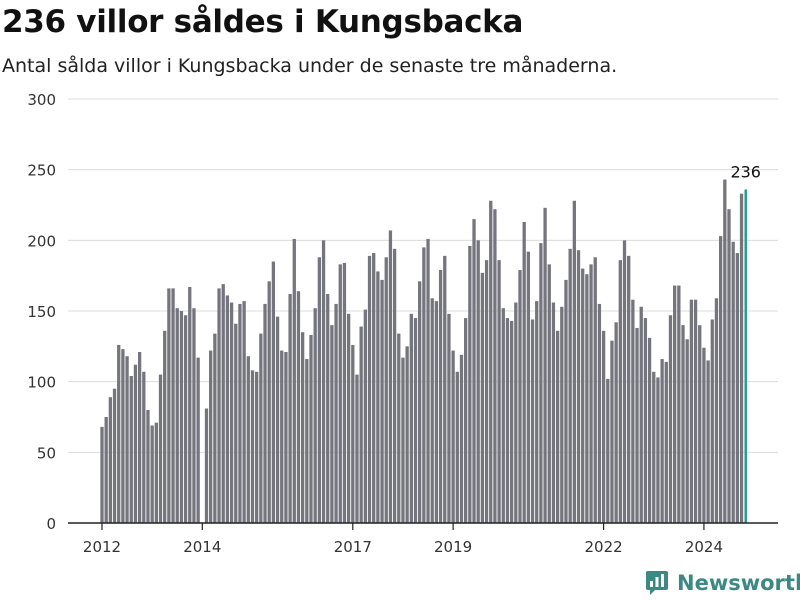 The image size is (800, 600). I want to click on y-tick-label: 150, so click(41, 312).